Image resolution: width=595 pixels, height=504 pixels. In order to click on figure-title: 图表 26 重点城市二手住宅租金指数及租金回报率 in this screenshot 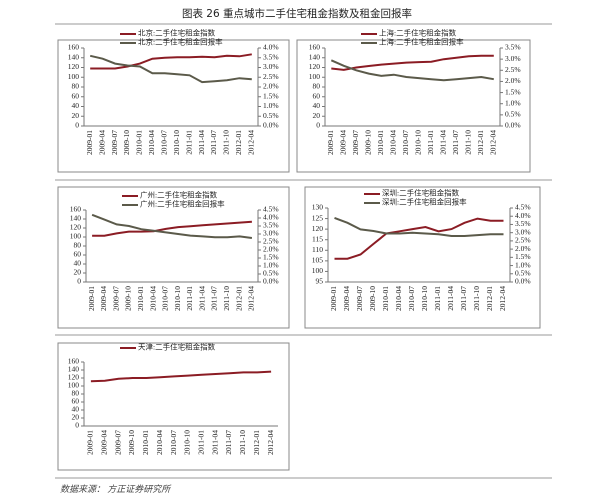, I will do `click(297, 13)`.